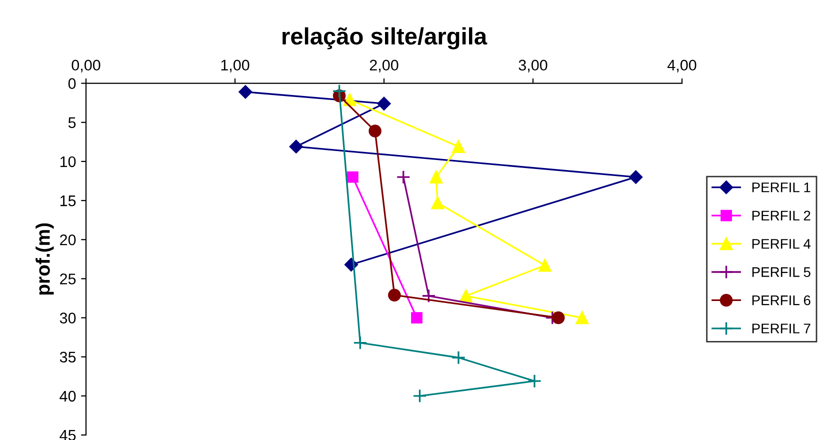 Image resolution: width=838 pixels, height=440 pixels. I want to click on legend-label: PERFIL 4, so click(781, 244).